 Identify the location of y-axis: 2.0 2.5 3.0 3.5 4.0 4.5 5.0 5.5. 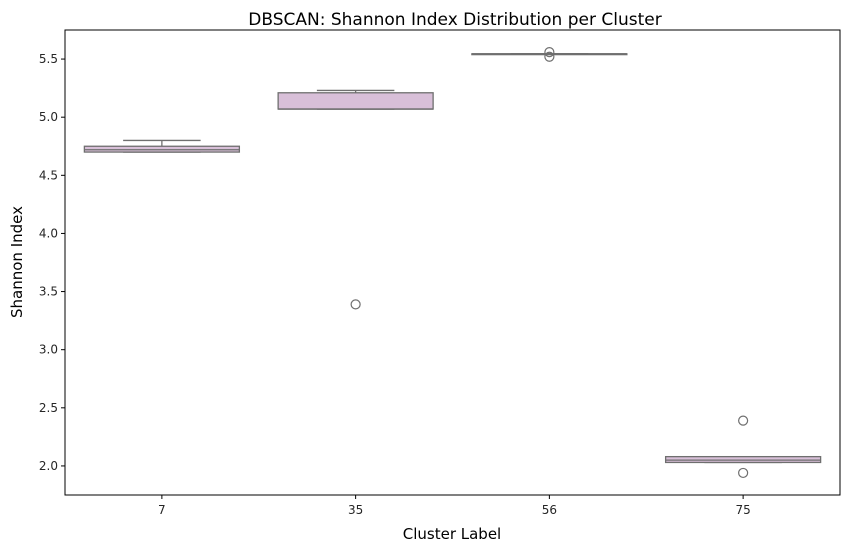
(52, 262).